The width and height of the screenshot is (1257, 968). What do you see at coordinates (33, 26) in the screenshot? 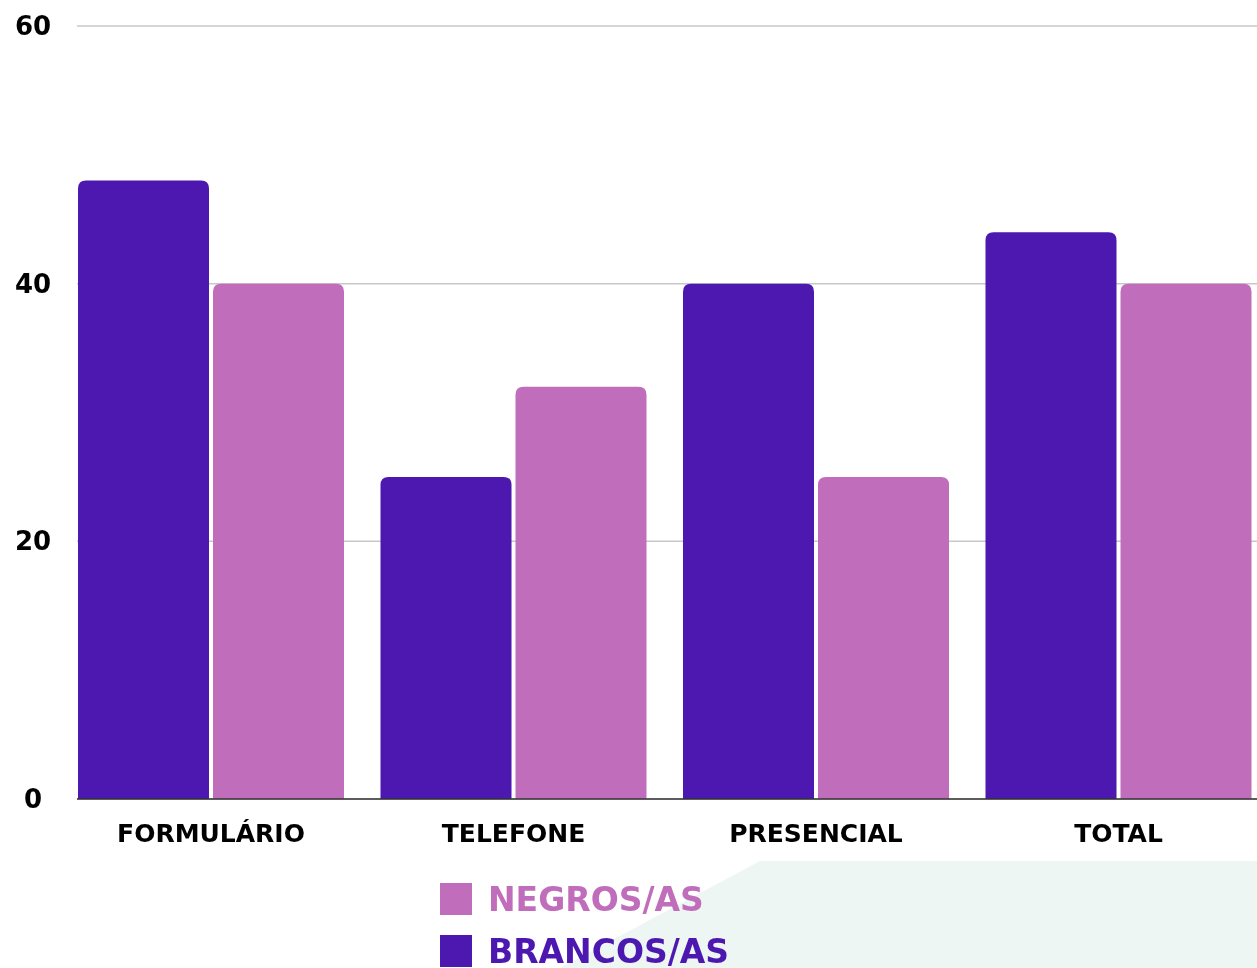
I see `y-tick-label: 60` at bounding box center [33, 26].